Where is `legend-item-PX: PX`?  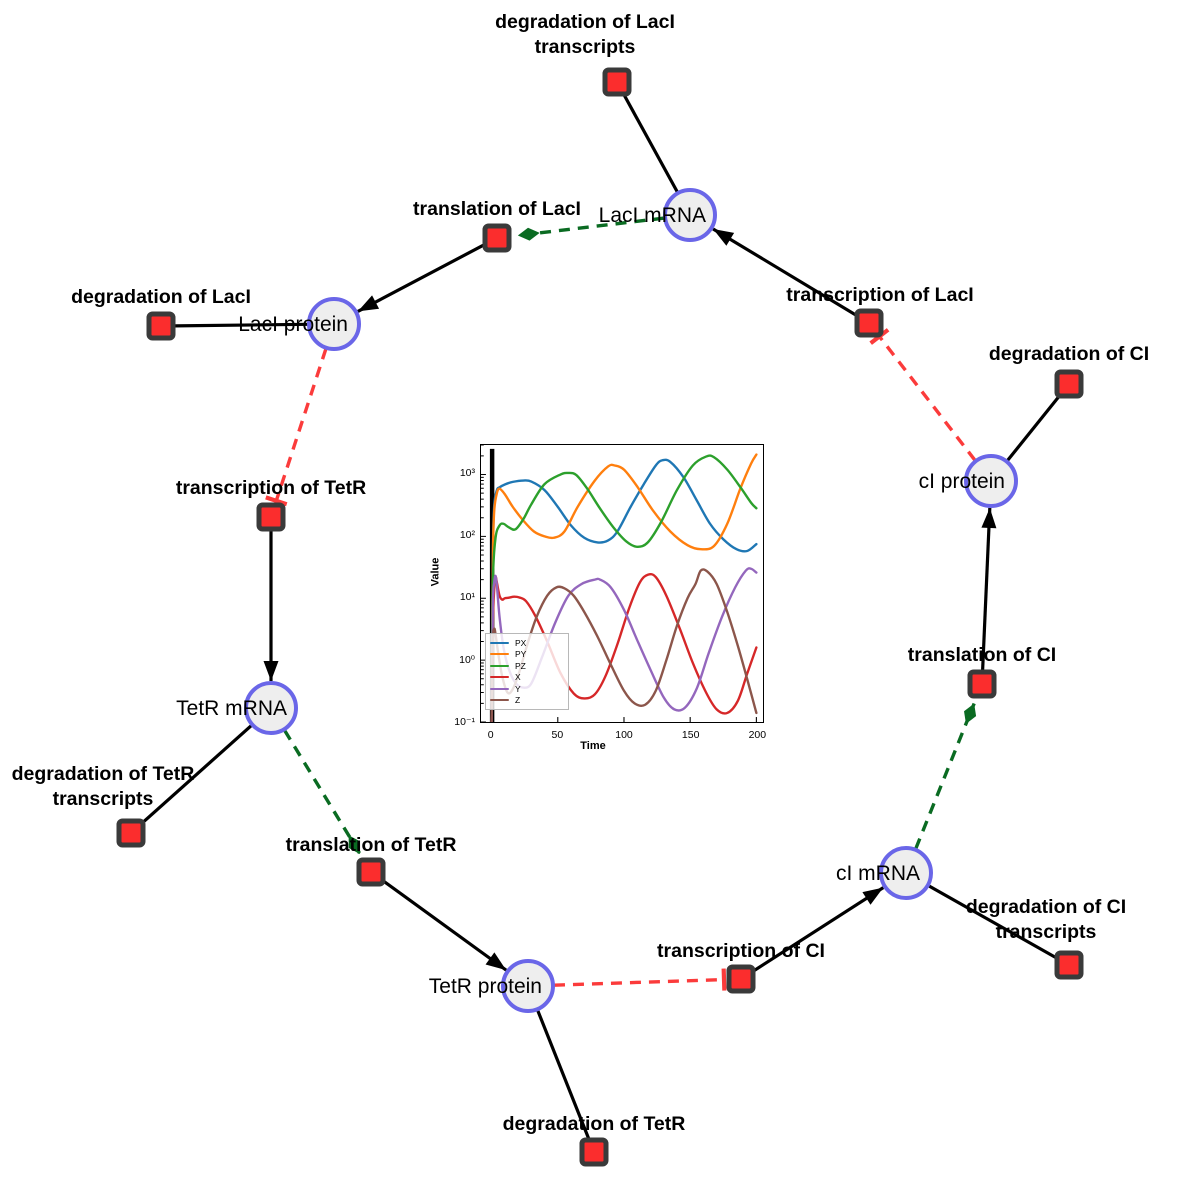 legend-item-PX: PX is located at coordinates (527, 643).